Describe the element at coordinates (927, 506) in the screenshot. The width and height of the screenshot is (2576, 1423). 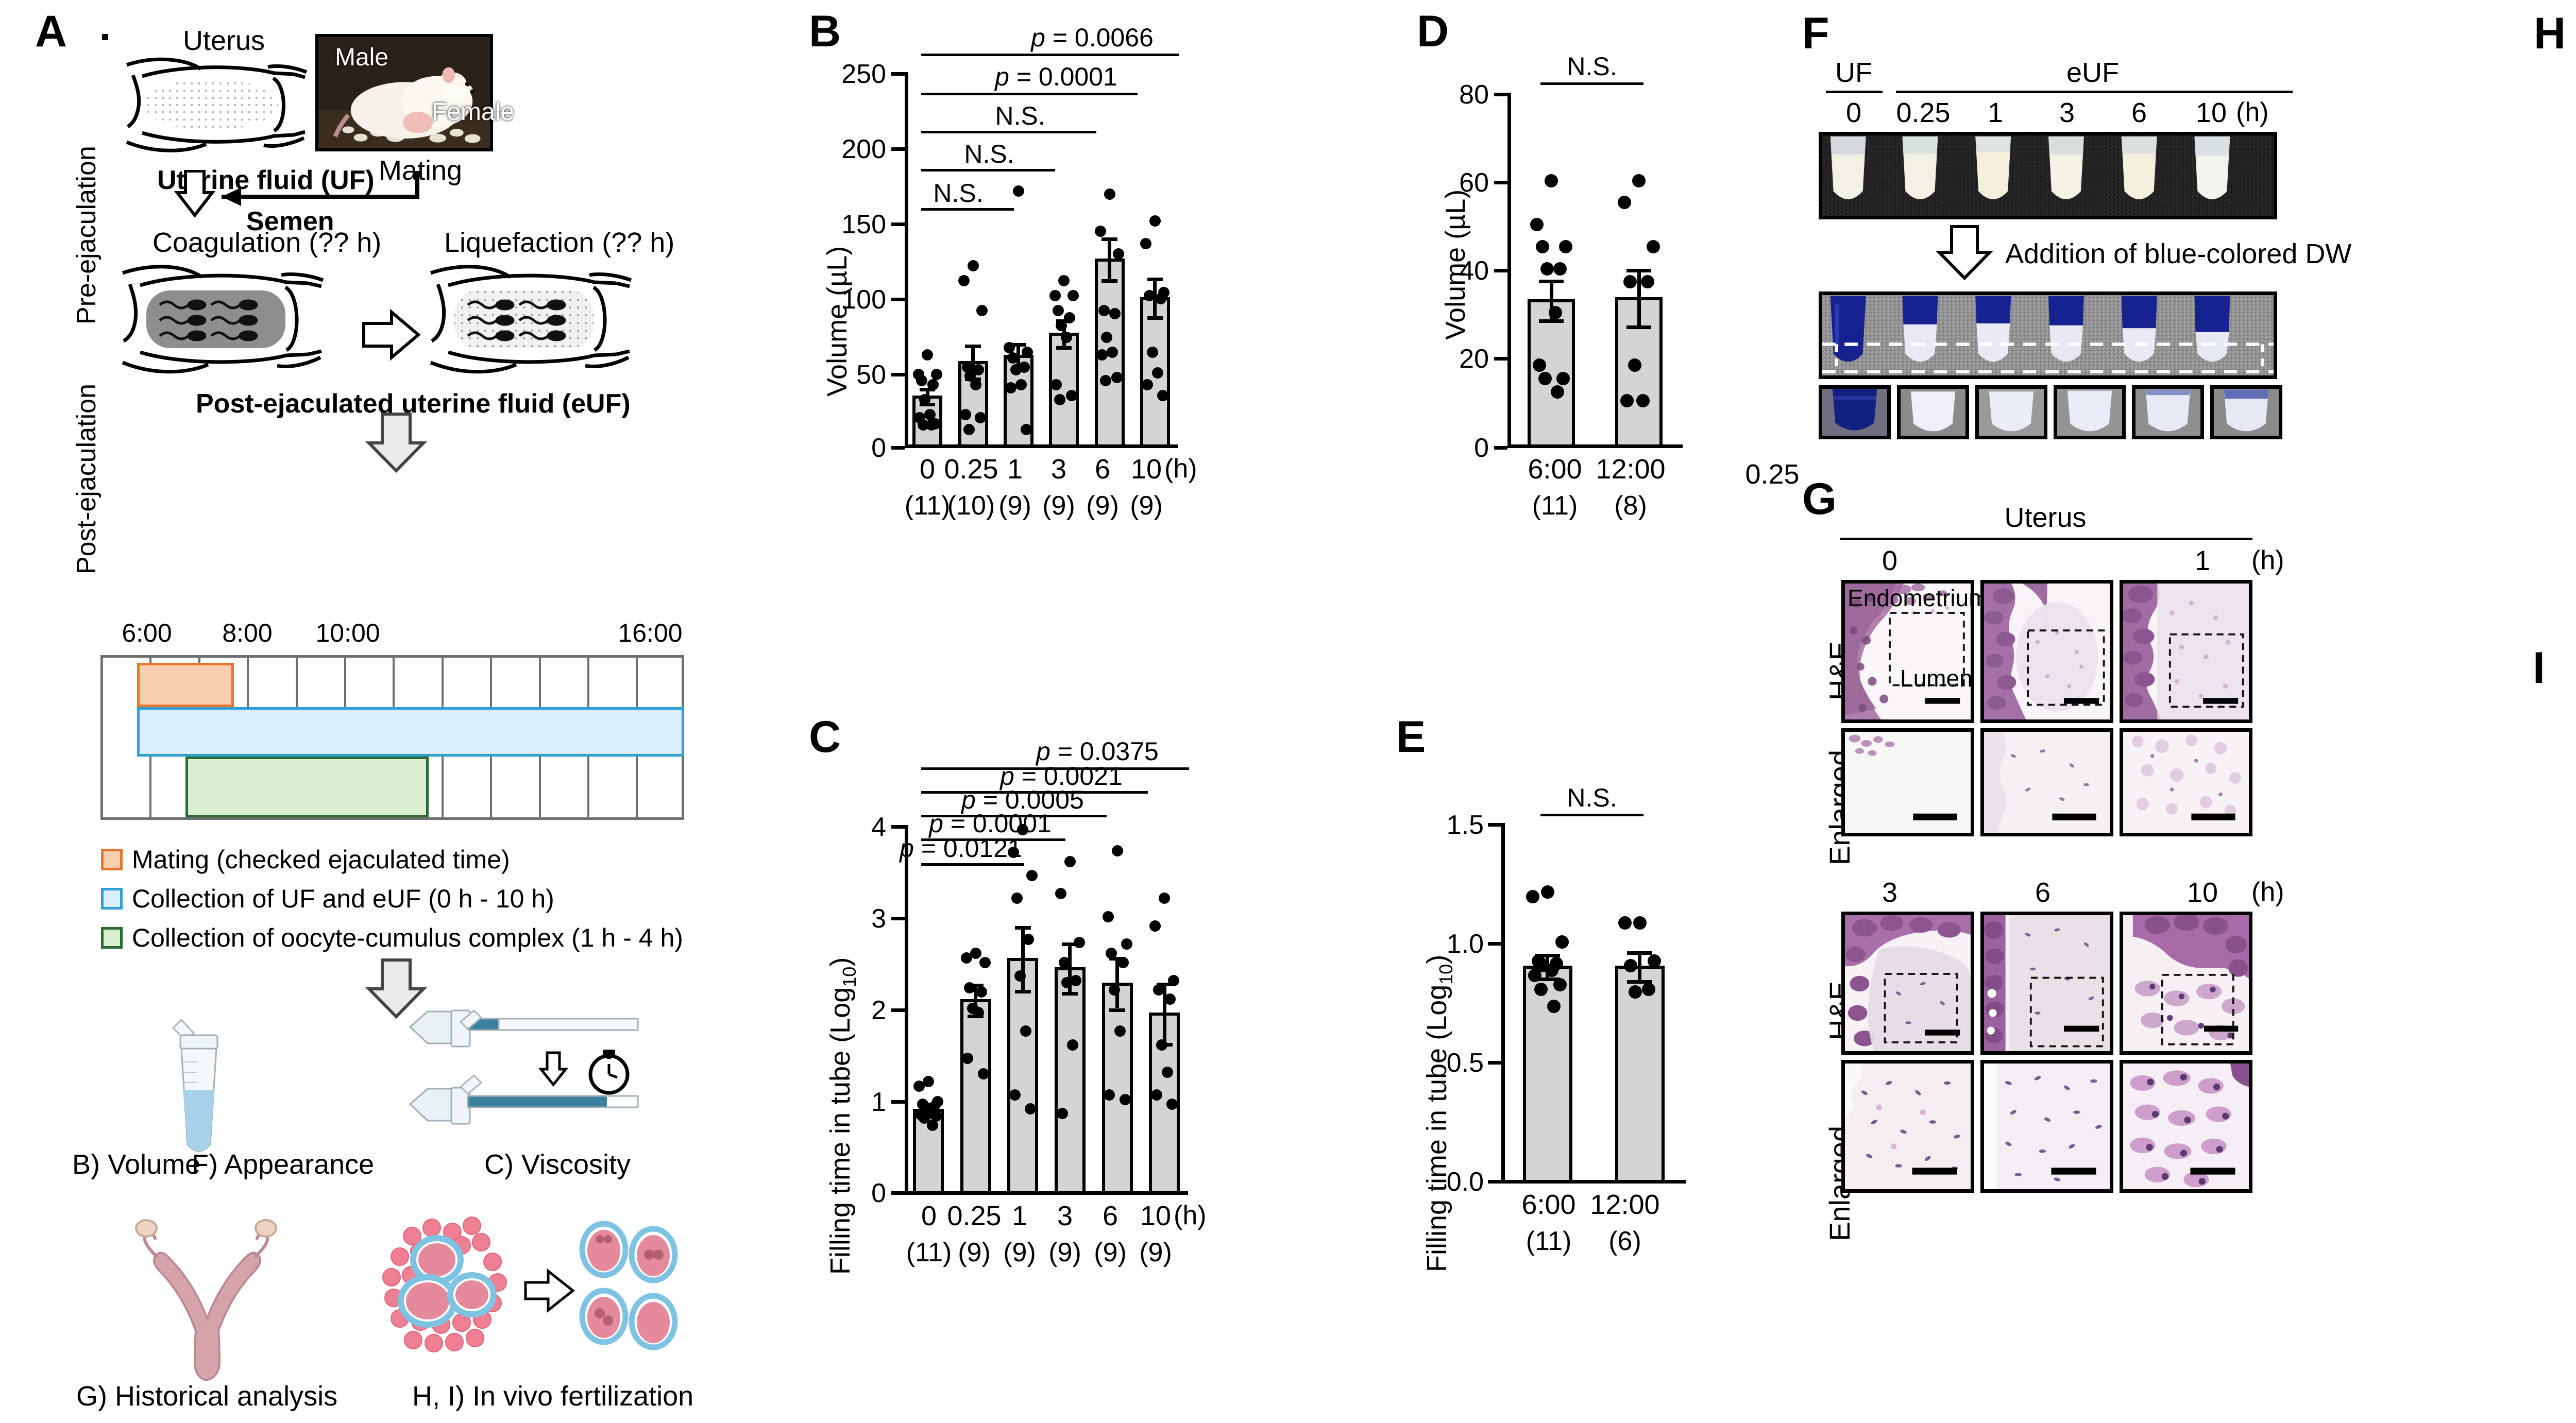
I see `panel-b-n-0: (11)` at that location.